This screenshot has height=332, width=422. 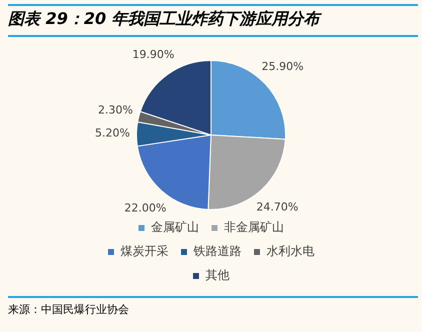 I want to click on legend-label: 非金属矿山, so click(x=254, y=227).